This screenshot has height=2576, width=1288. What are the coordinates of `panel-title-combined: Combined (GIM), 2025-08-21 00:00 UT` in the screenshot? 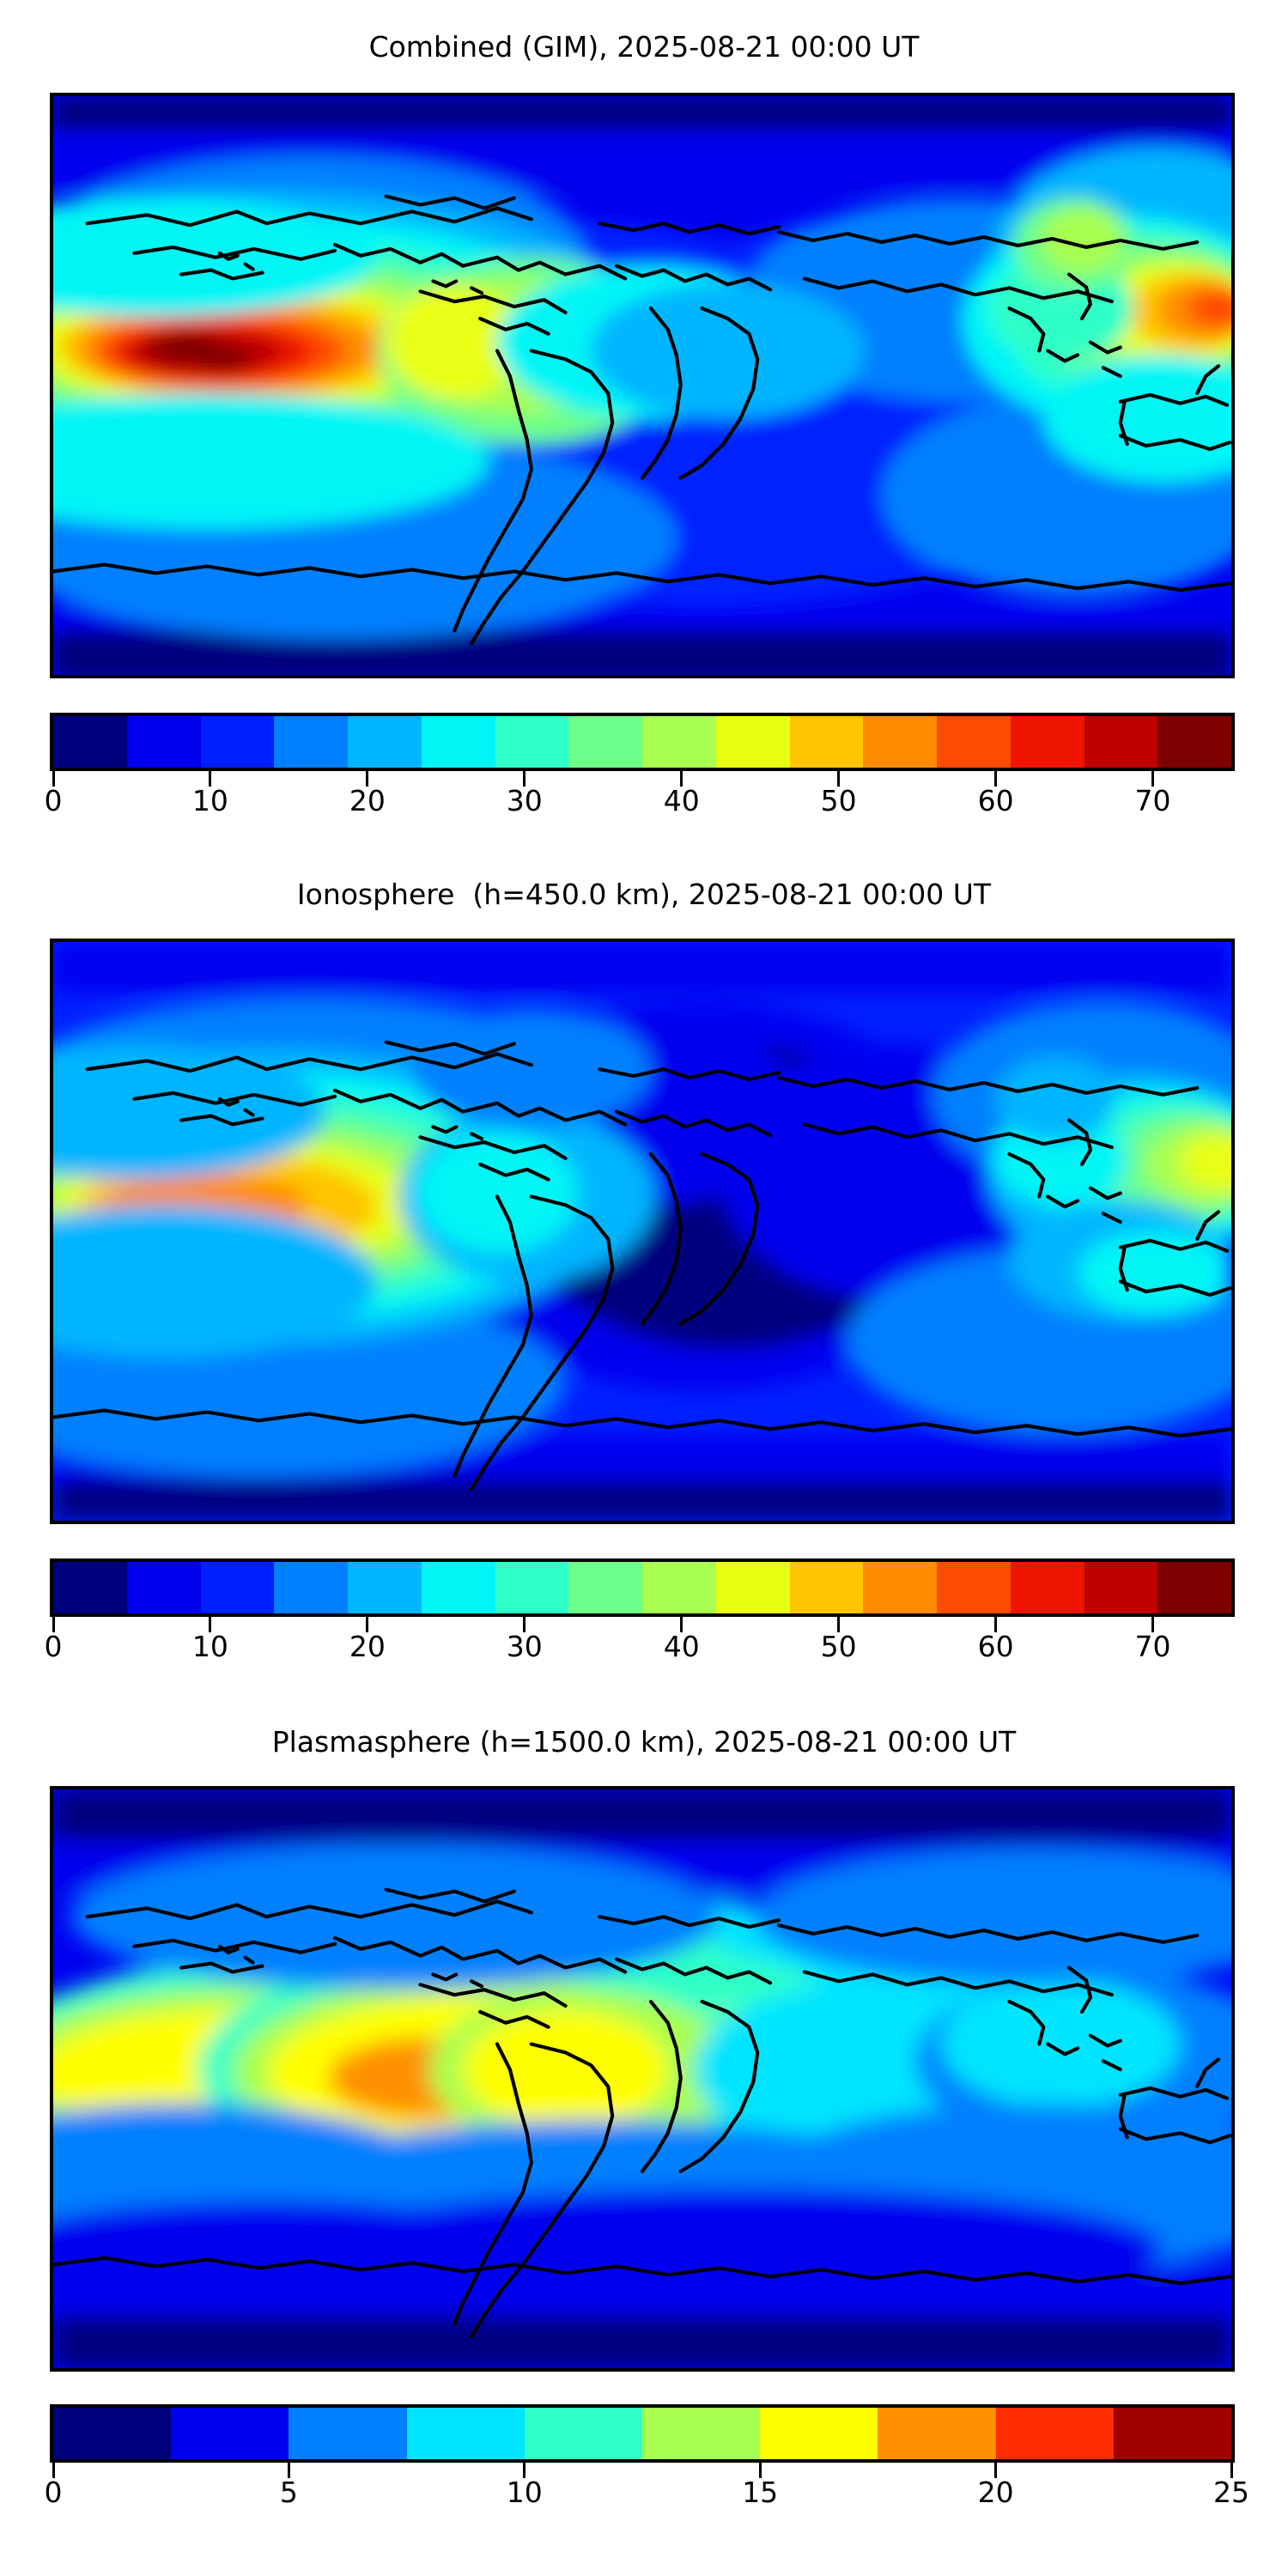 It's located at (644, 47).